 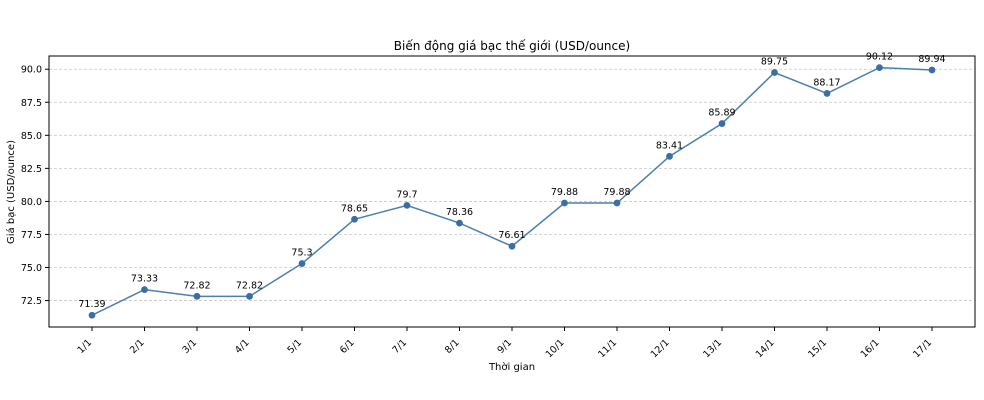 What do you see at coordinates (301, 253) in the screenshot?
I see `data-label: 75.3` at bounding box center [301, 253].